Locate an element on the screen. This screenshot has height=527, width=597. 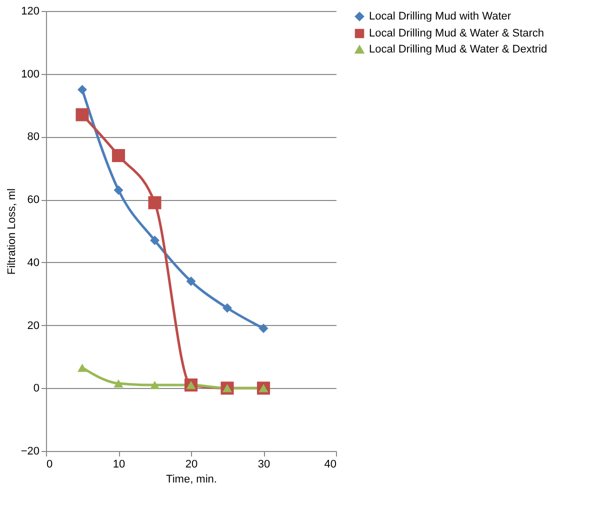
x-tick-label: 0 is located at coordinates (49, 464).